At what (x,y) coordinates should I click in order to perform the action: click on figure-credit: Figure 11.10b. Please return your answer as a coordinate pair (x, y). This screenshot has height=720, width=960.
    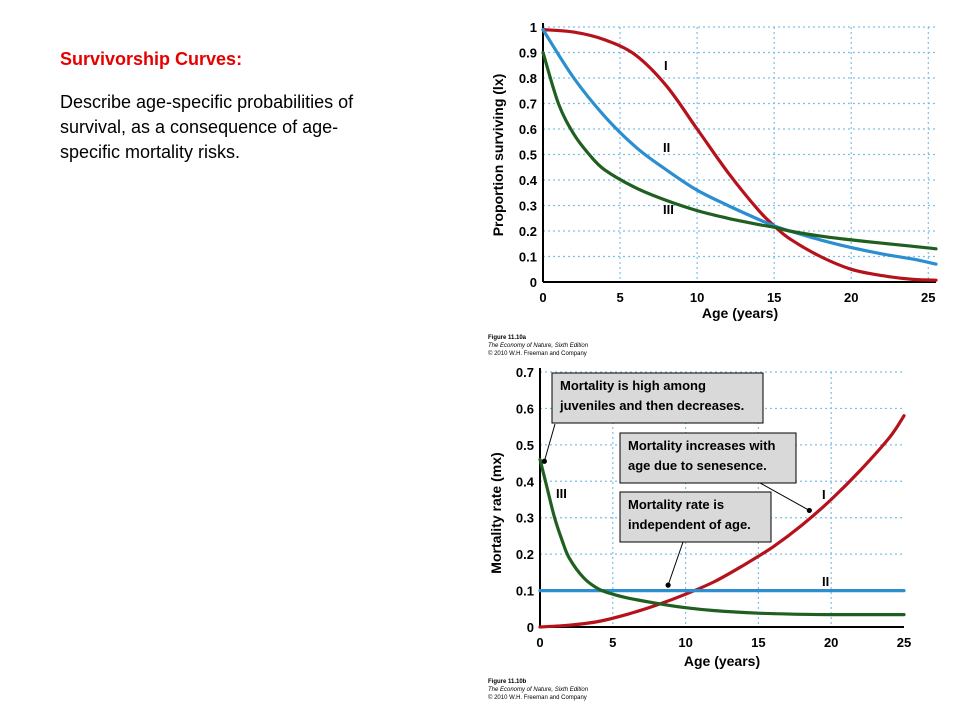
    Looking at the image, I should click on (507, 682).